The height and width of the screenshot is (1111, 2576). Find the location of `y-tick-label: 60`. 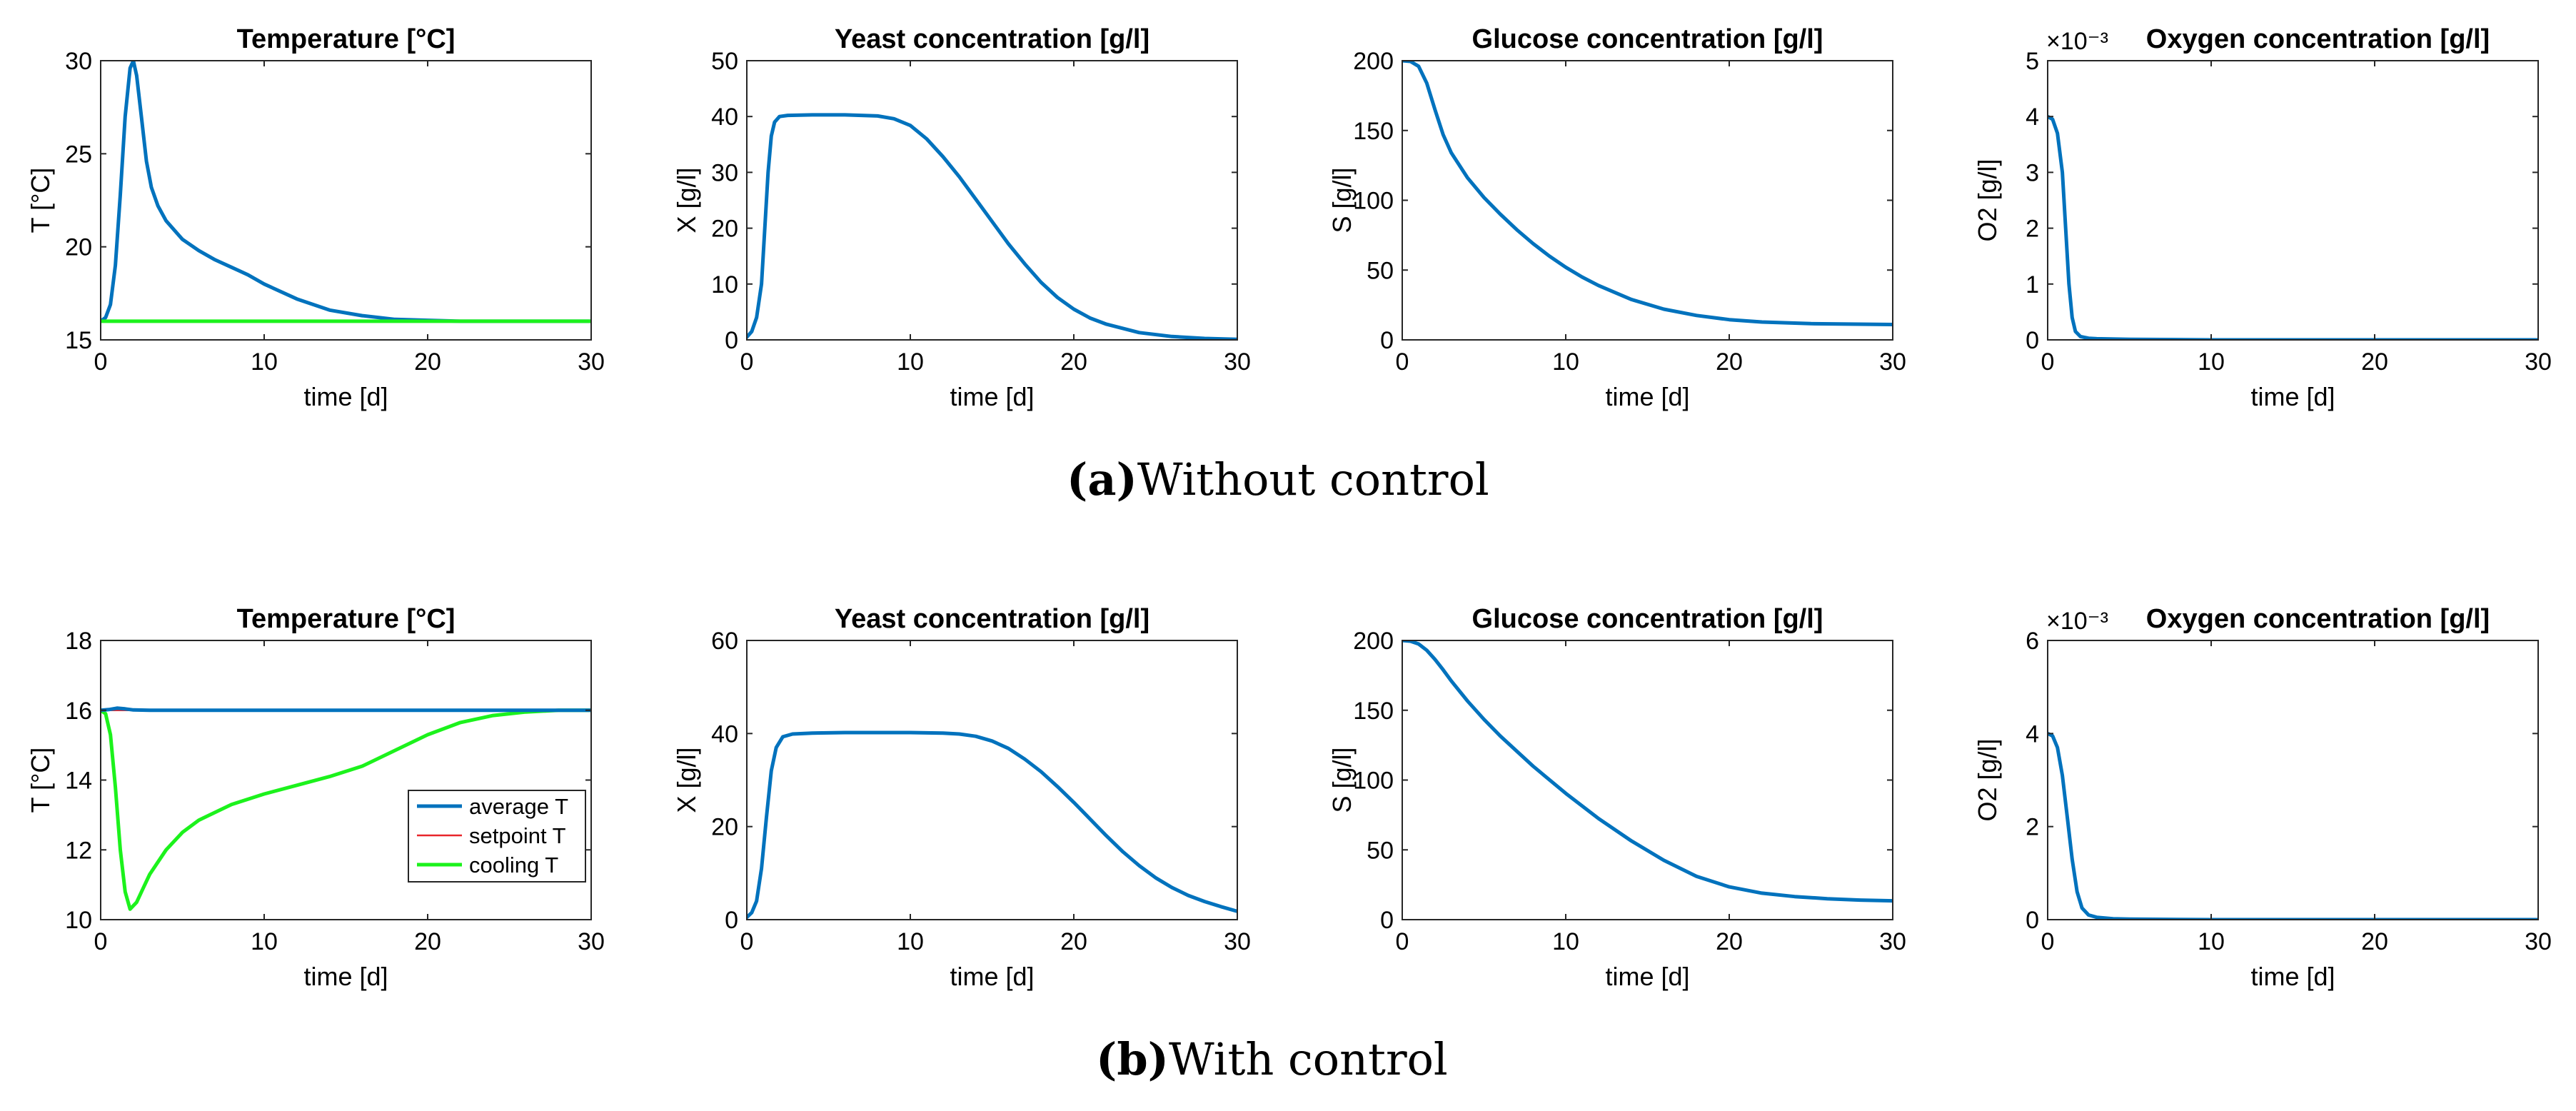

y-tick-label: 60 is located at coordinates (724, 641).